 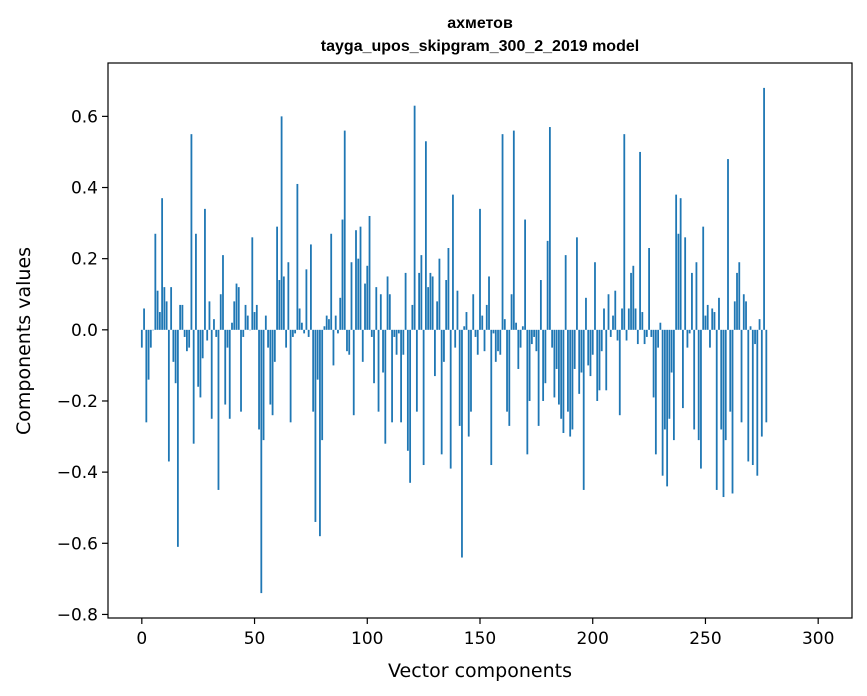 I want to click on y-tick-label: 0.6, so click(x=84, y=117).